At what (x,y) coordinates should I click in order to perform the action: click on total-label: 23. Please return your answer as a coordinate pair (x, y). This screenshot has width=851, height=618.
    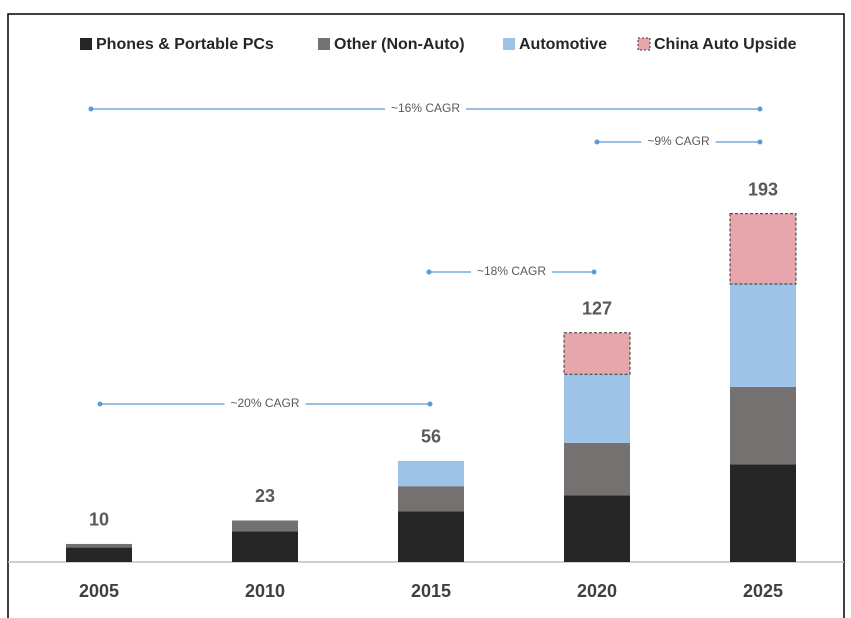
    Looking at the image, I should click on (265, 496).